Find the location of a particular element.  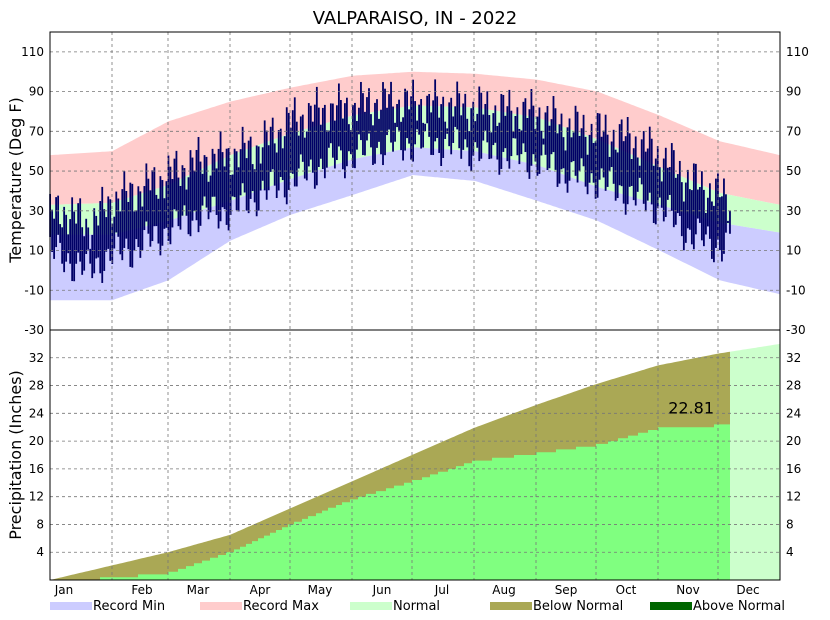

precipitation-tick-label-left: 16 is located at coordinates (36, 469).